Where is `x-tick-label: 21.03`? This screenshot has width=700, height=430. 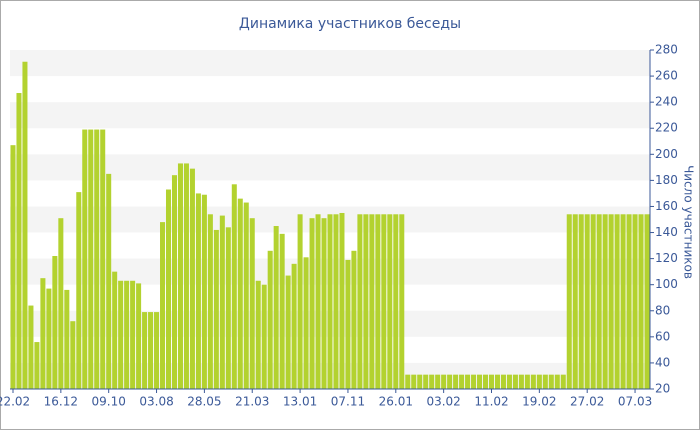
x-tick-label: 21.03 is located at coordinates (252, 402).